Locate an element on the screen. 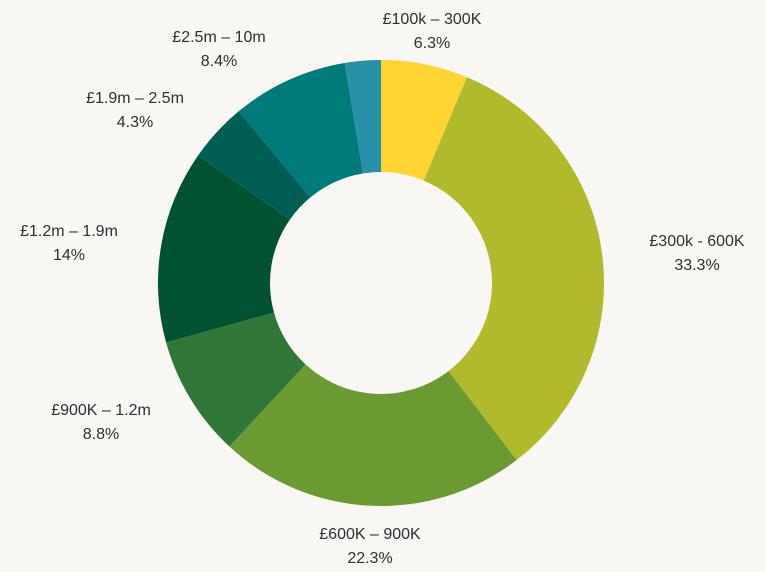  slice-label-value-1: 33.3% is located at coordinates (696, 265).